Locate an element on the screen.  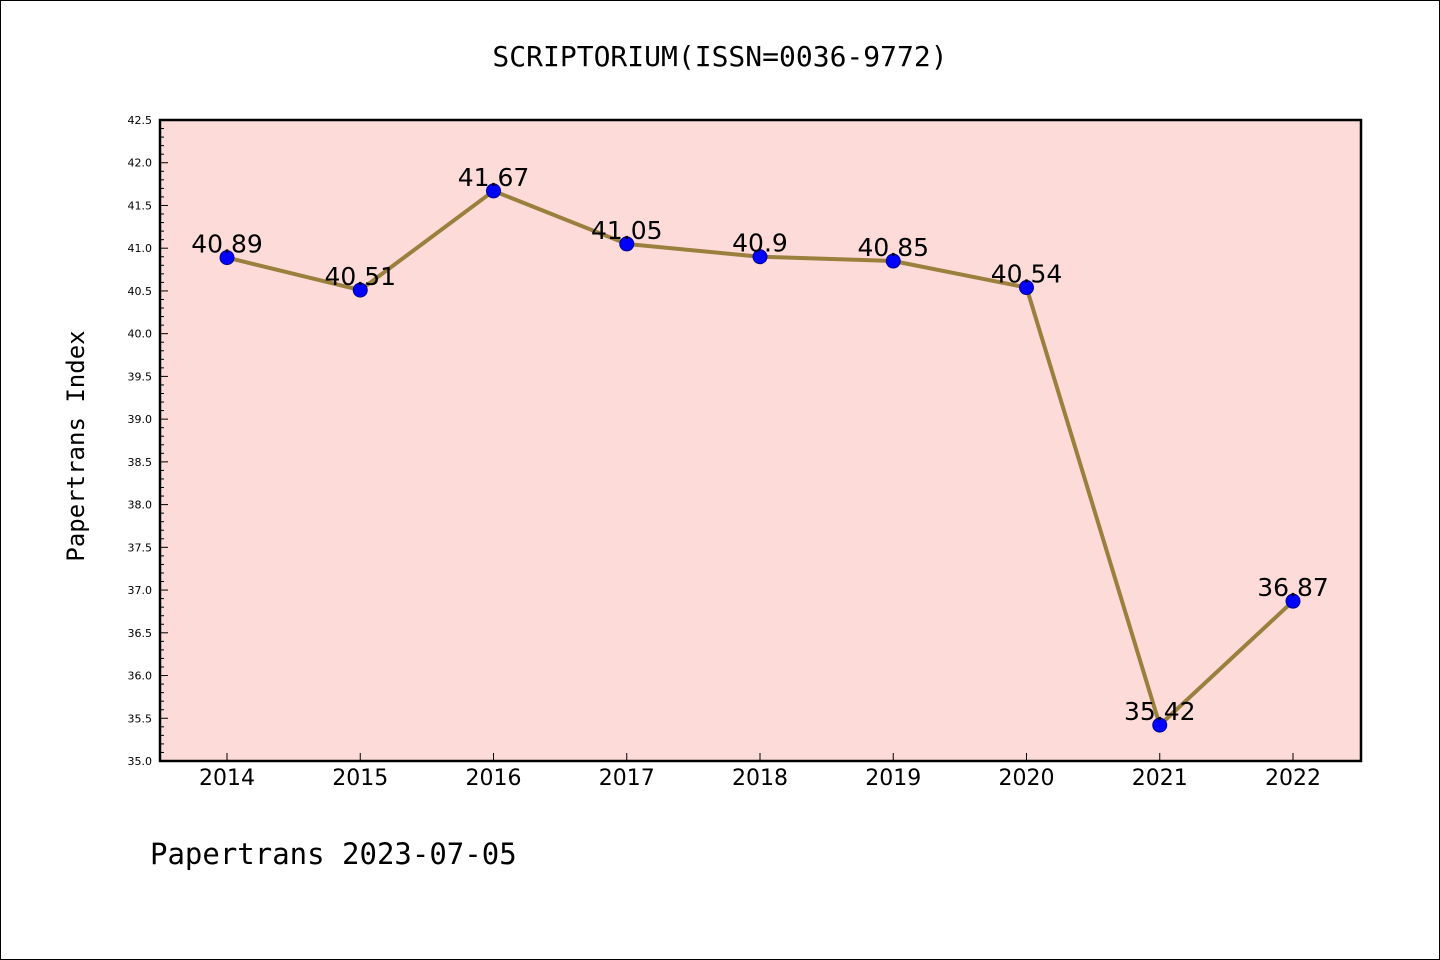
y-tick-label: 37.5 is located at coordinates (140, 547).